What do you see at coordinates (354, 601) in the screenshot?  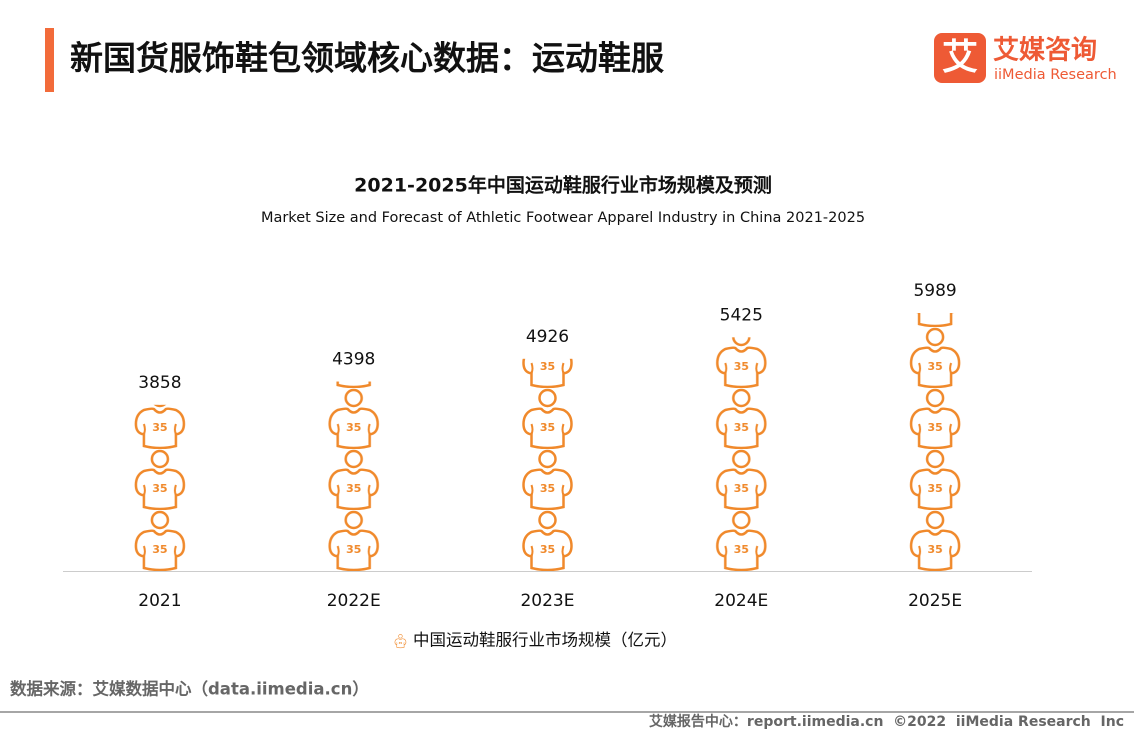 I see `x-tick-label: 2022E` at bounding box center [354, 601].